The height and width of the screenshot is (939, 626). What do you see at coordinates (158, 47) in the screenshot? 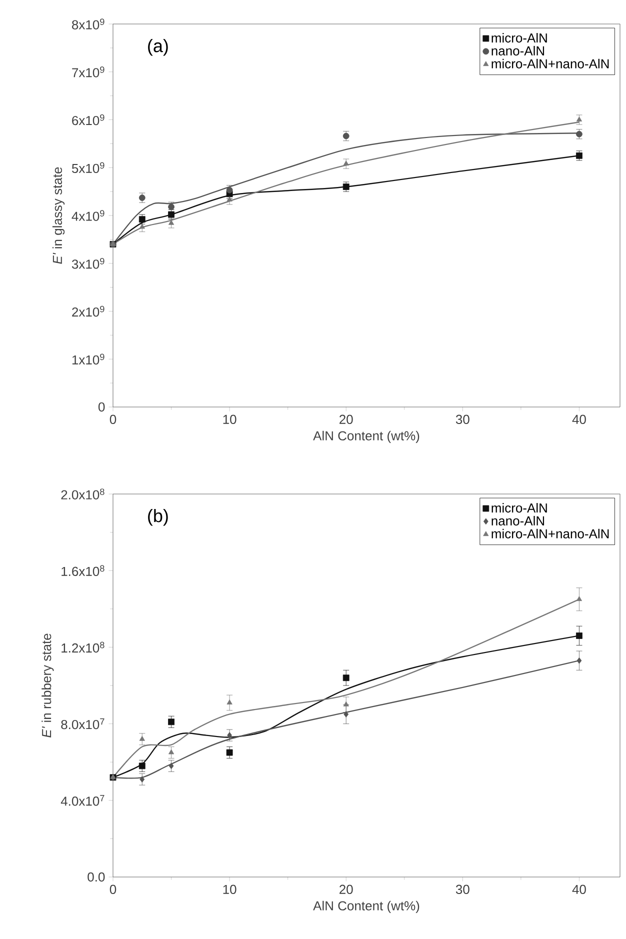
I see `annotation: (a)` at bounding box center [158, 47].